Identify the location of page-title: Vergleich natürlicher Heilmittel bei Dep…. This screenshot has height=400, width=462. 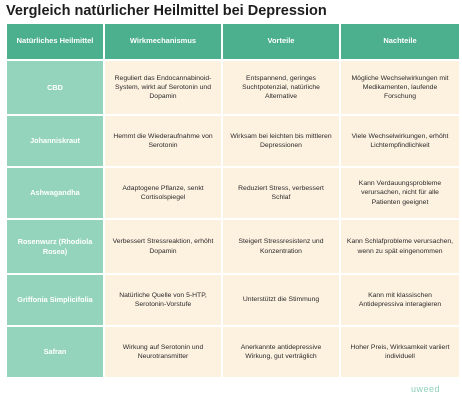
(166, 11).